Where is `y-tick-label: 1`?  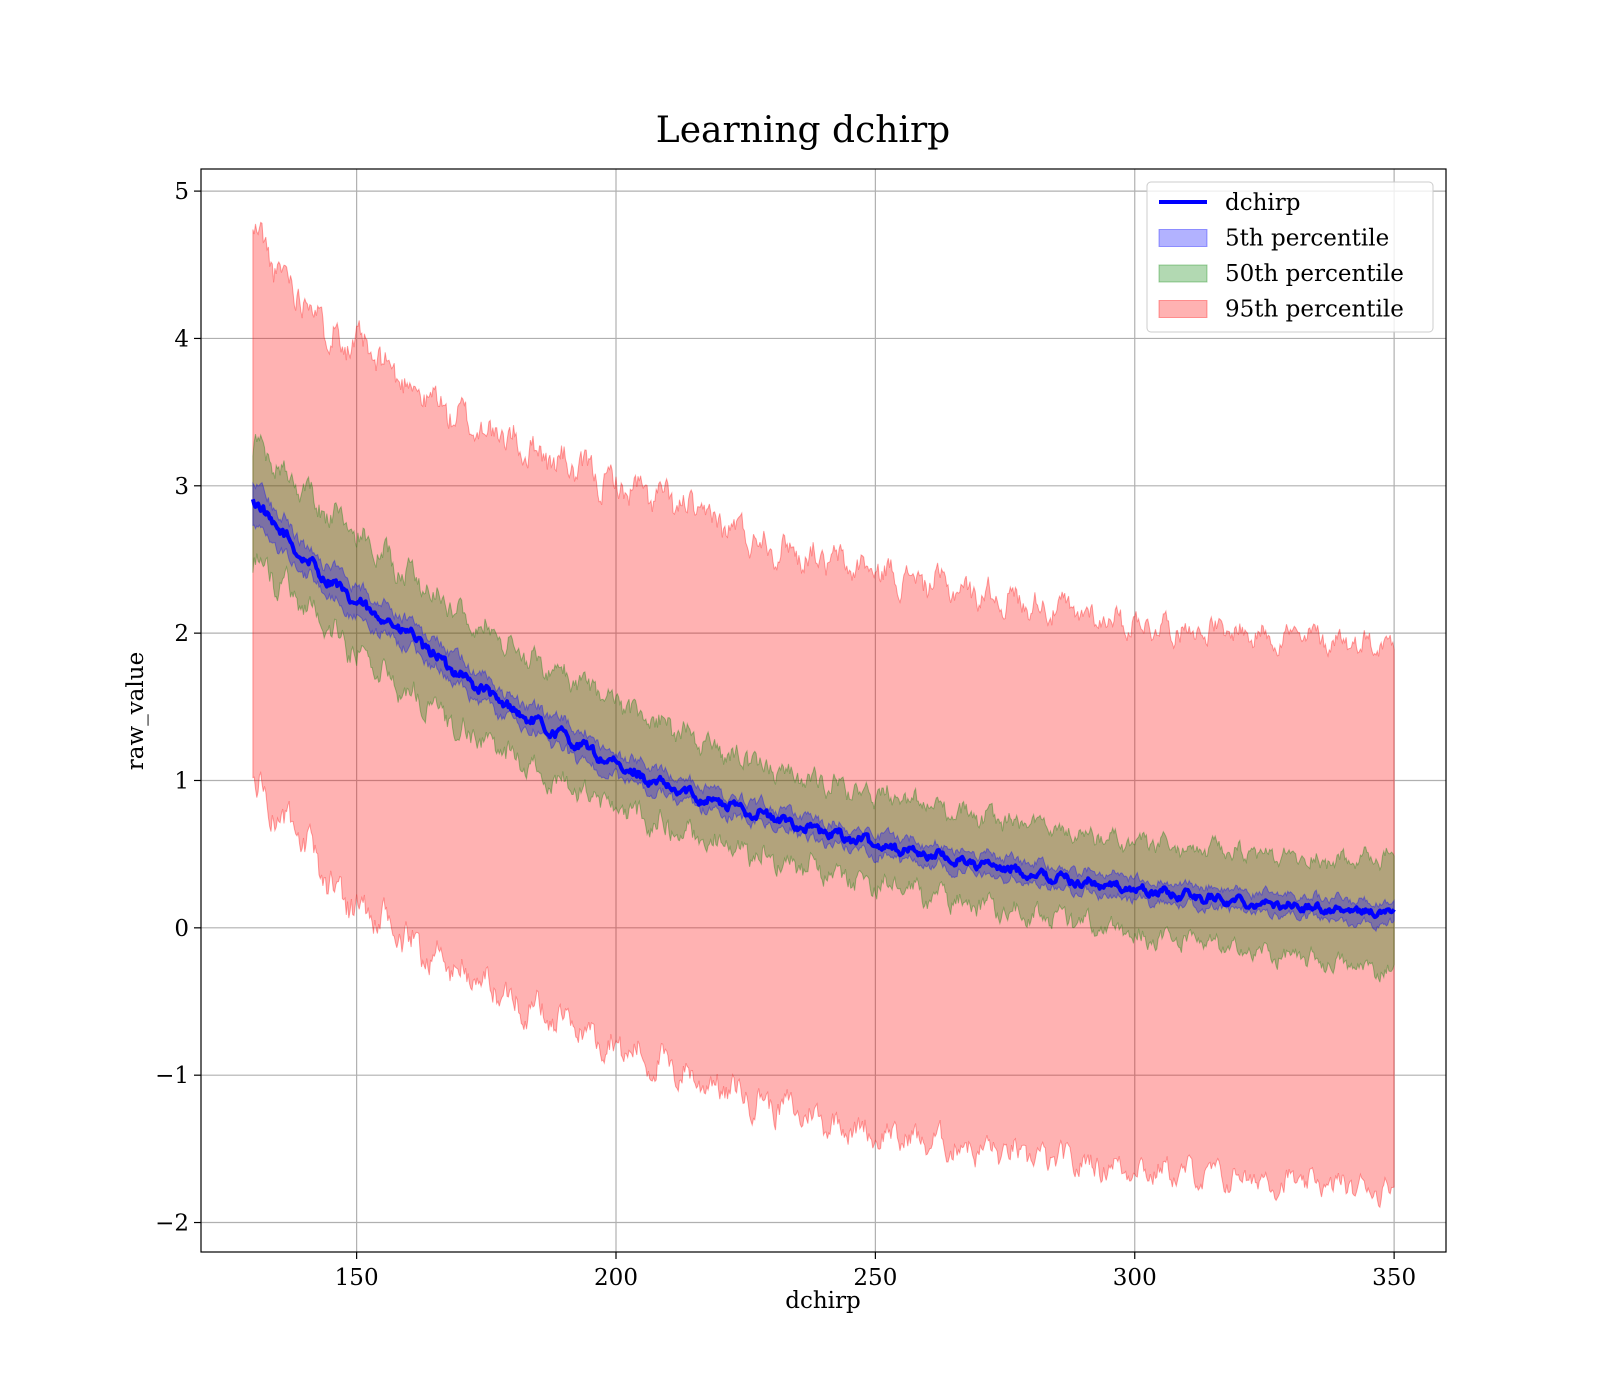 y-tick-label: 1 is located at coordinates (181, 781).